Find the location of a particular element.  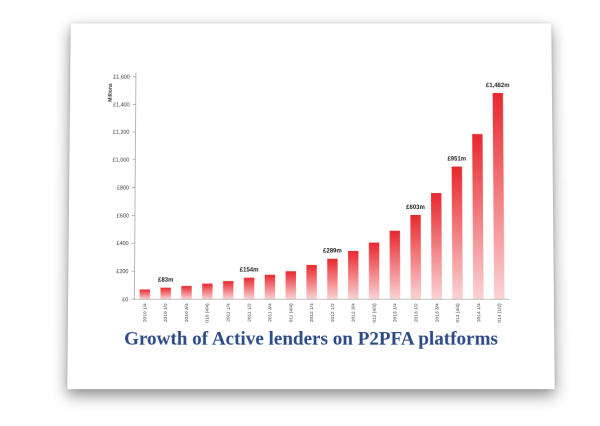

x-tick-label: 2013 3/4 is located at coordinates (437, 312).